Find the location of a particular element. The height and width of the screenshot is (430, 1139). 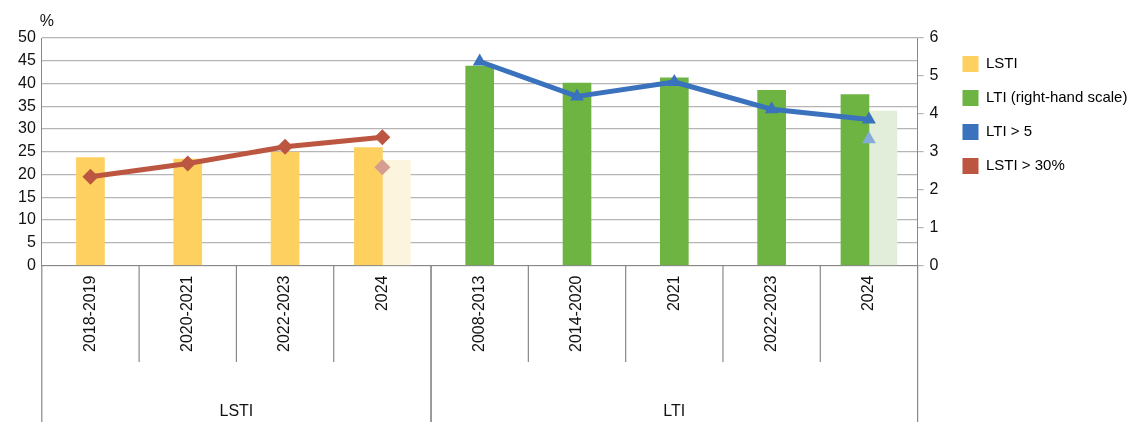

y2-tick-label: 4 is located at coordinates (934, 113).